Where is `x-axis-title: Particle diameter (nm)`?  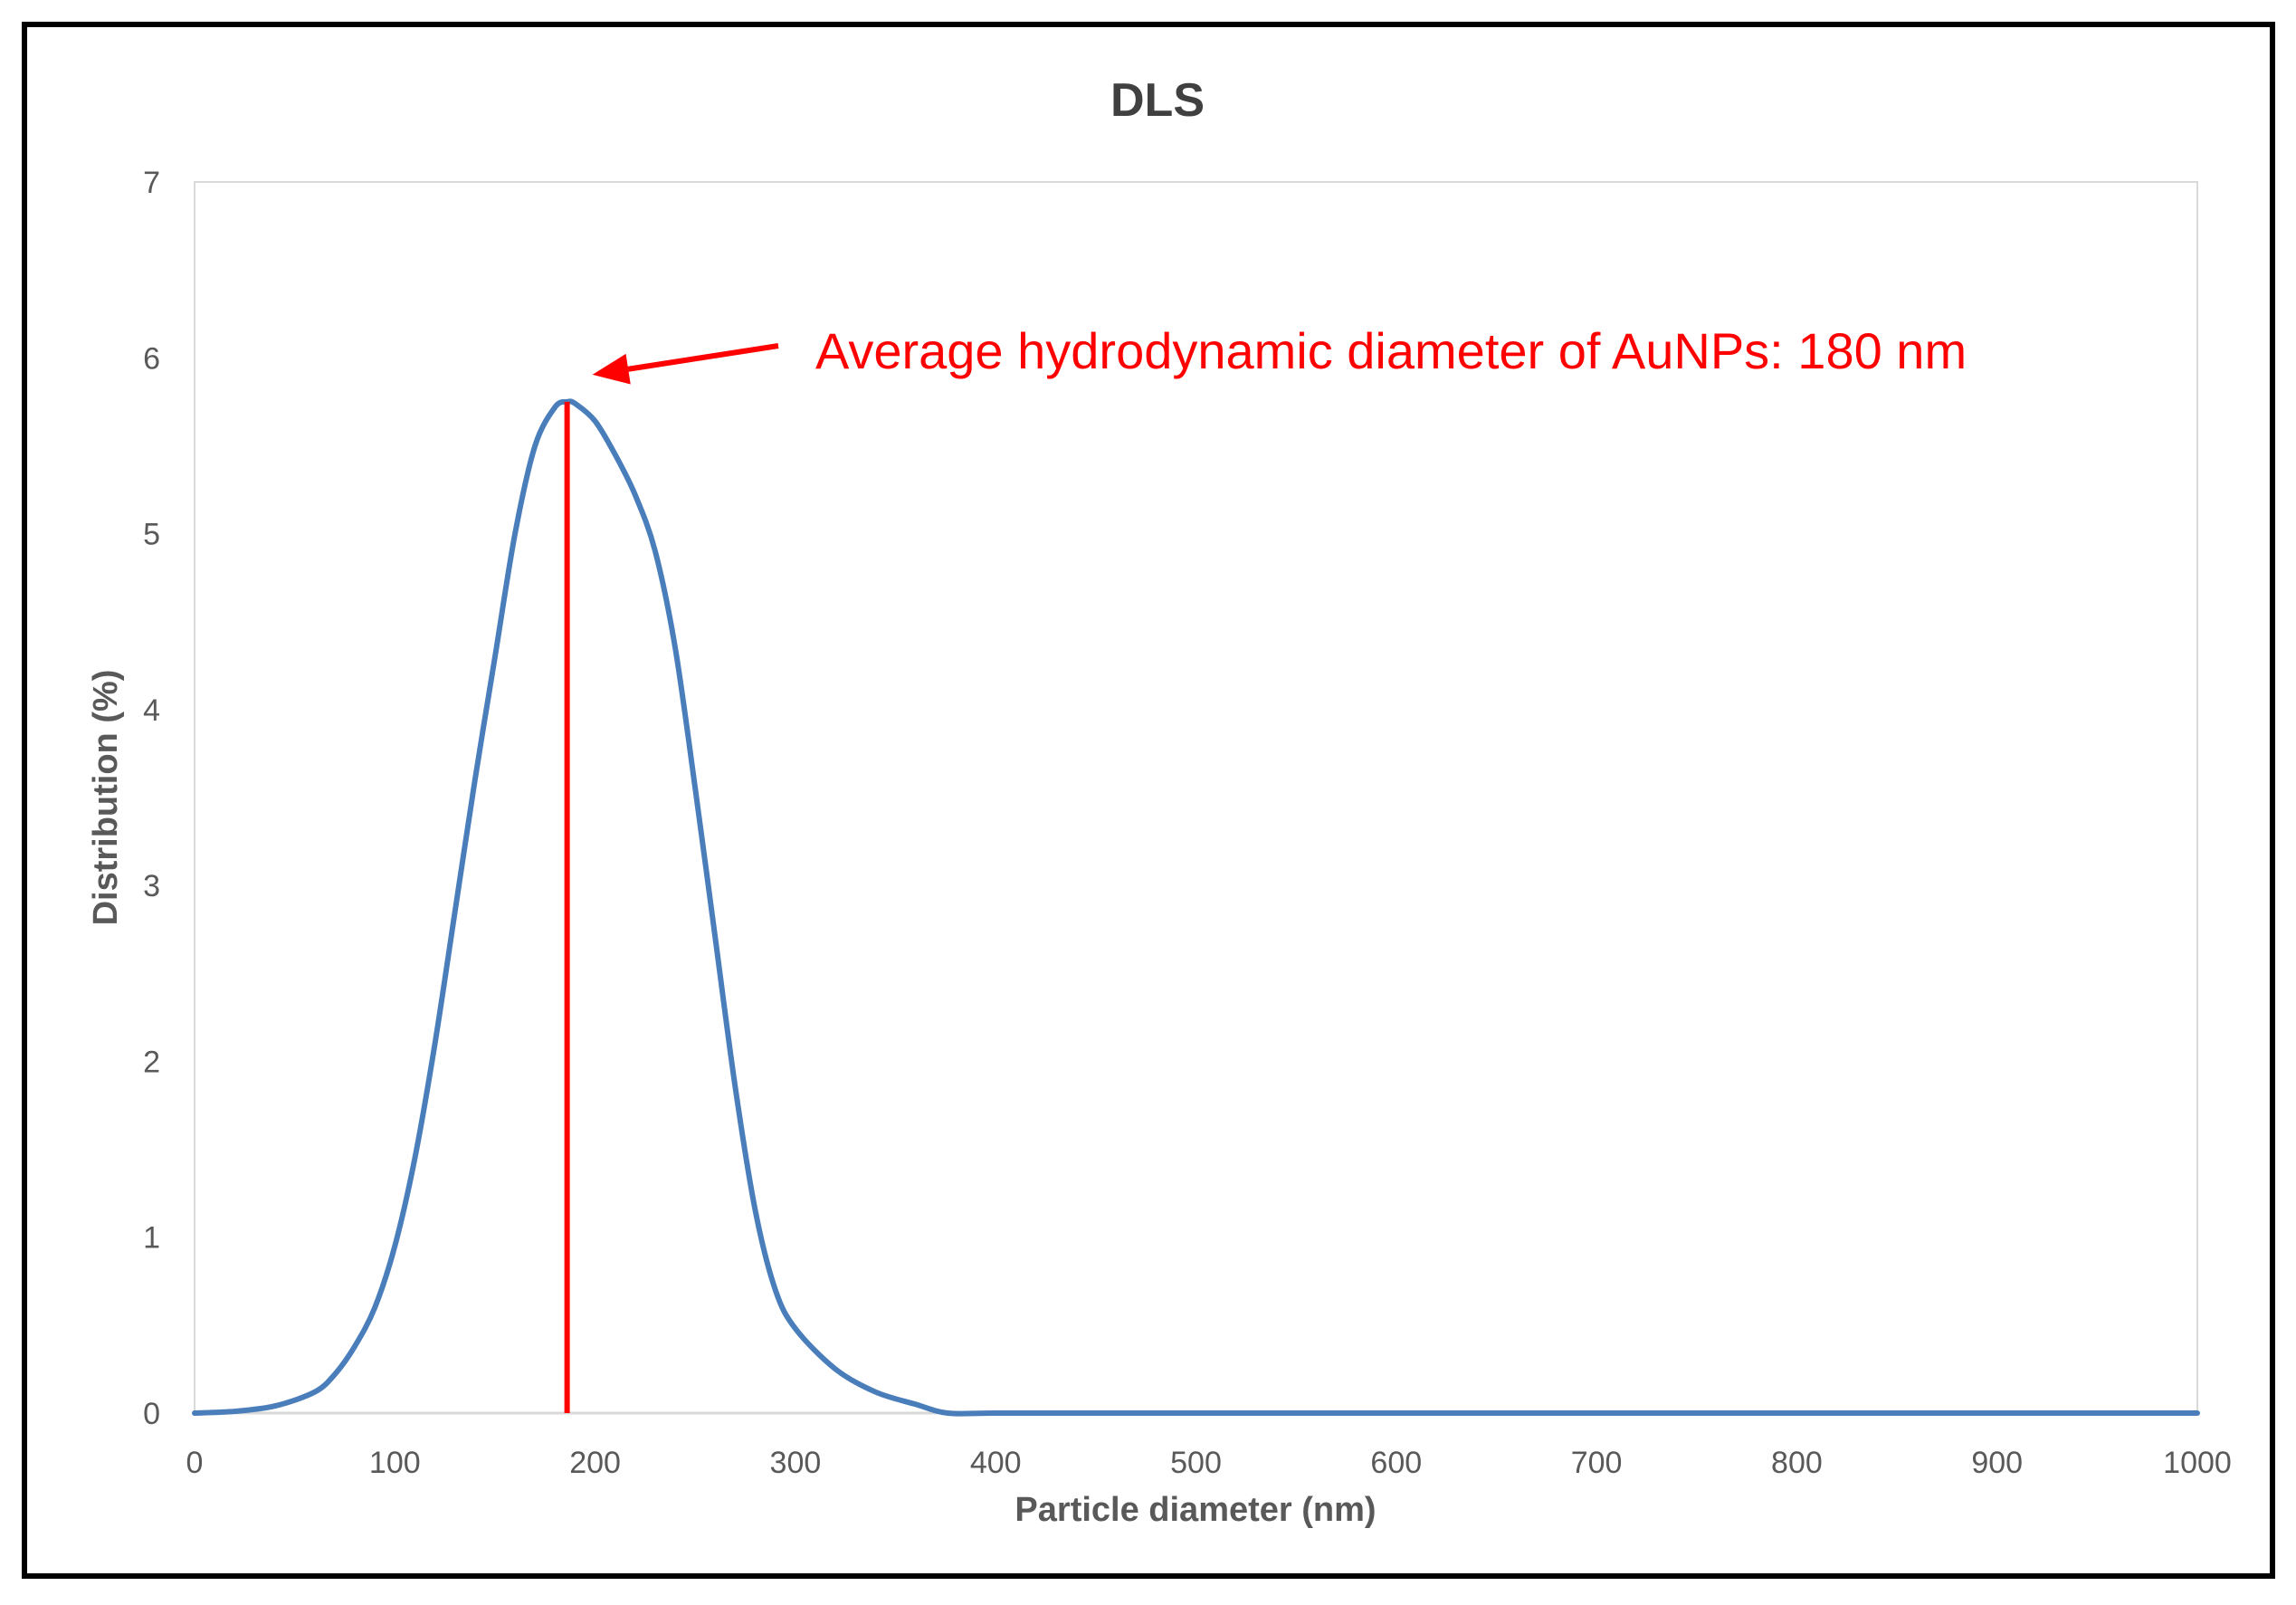
x-axis-title: Particle diameter (nm) is located at coordinates (1196, 1510).